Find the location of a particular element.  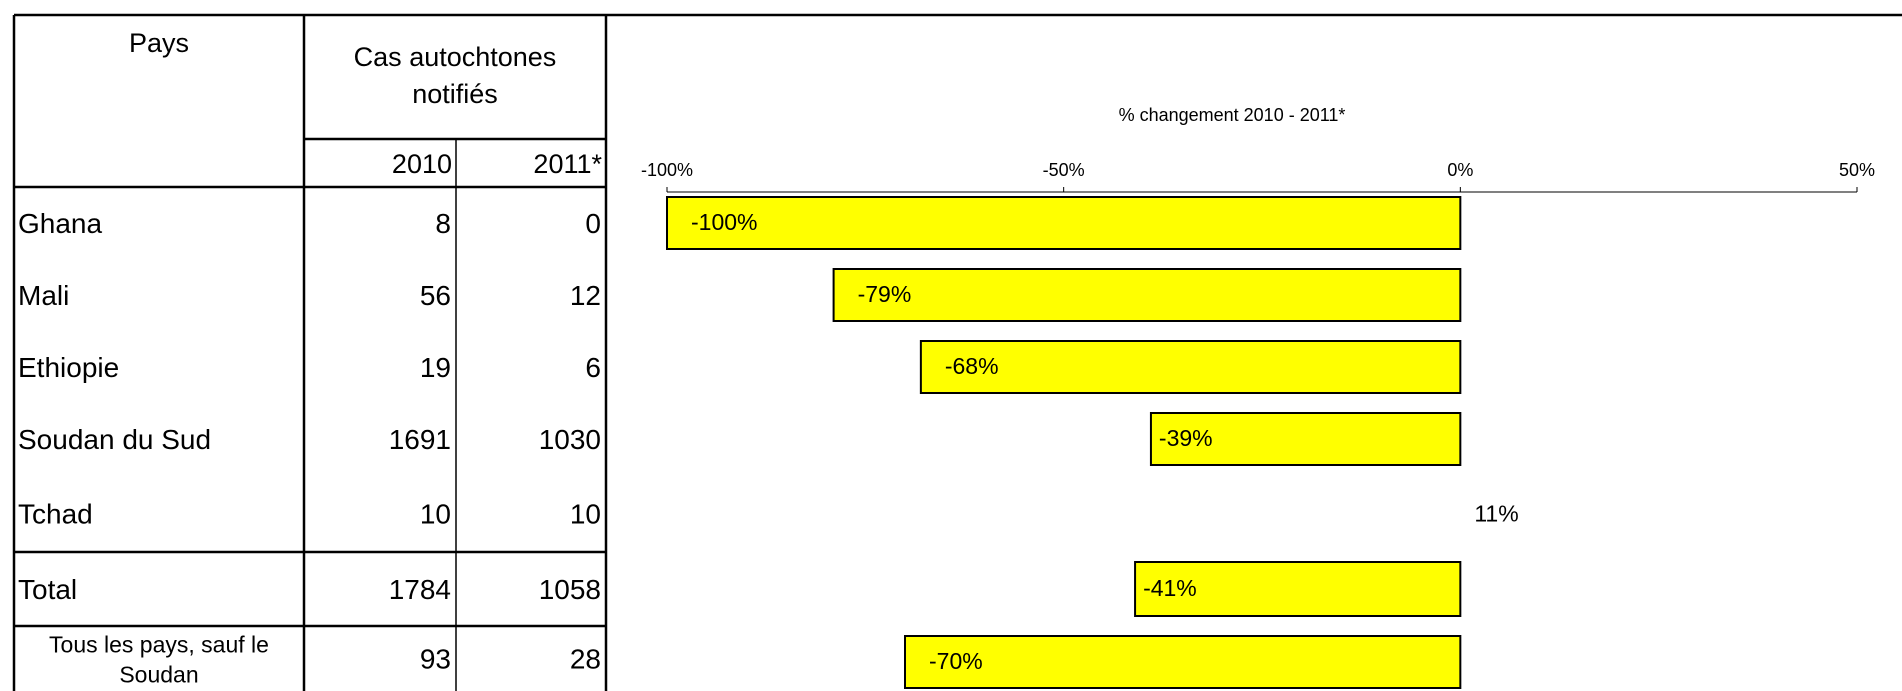

row-cases-2011: 6 is located at coordinates (593, 367).